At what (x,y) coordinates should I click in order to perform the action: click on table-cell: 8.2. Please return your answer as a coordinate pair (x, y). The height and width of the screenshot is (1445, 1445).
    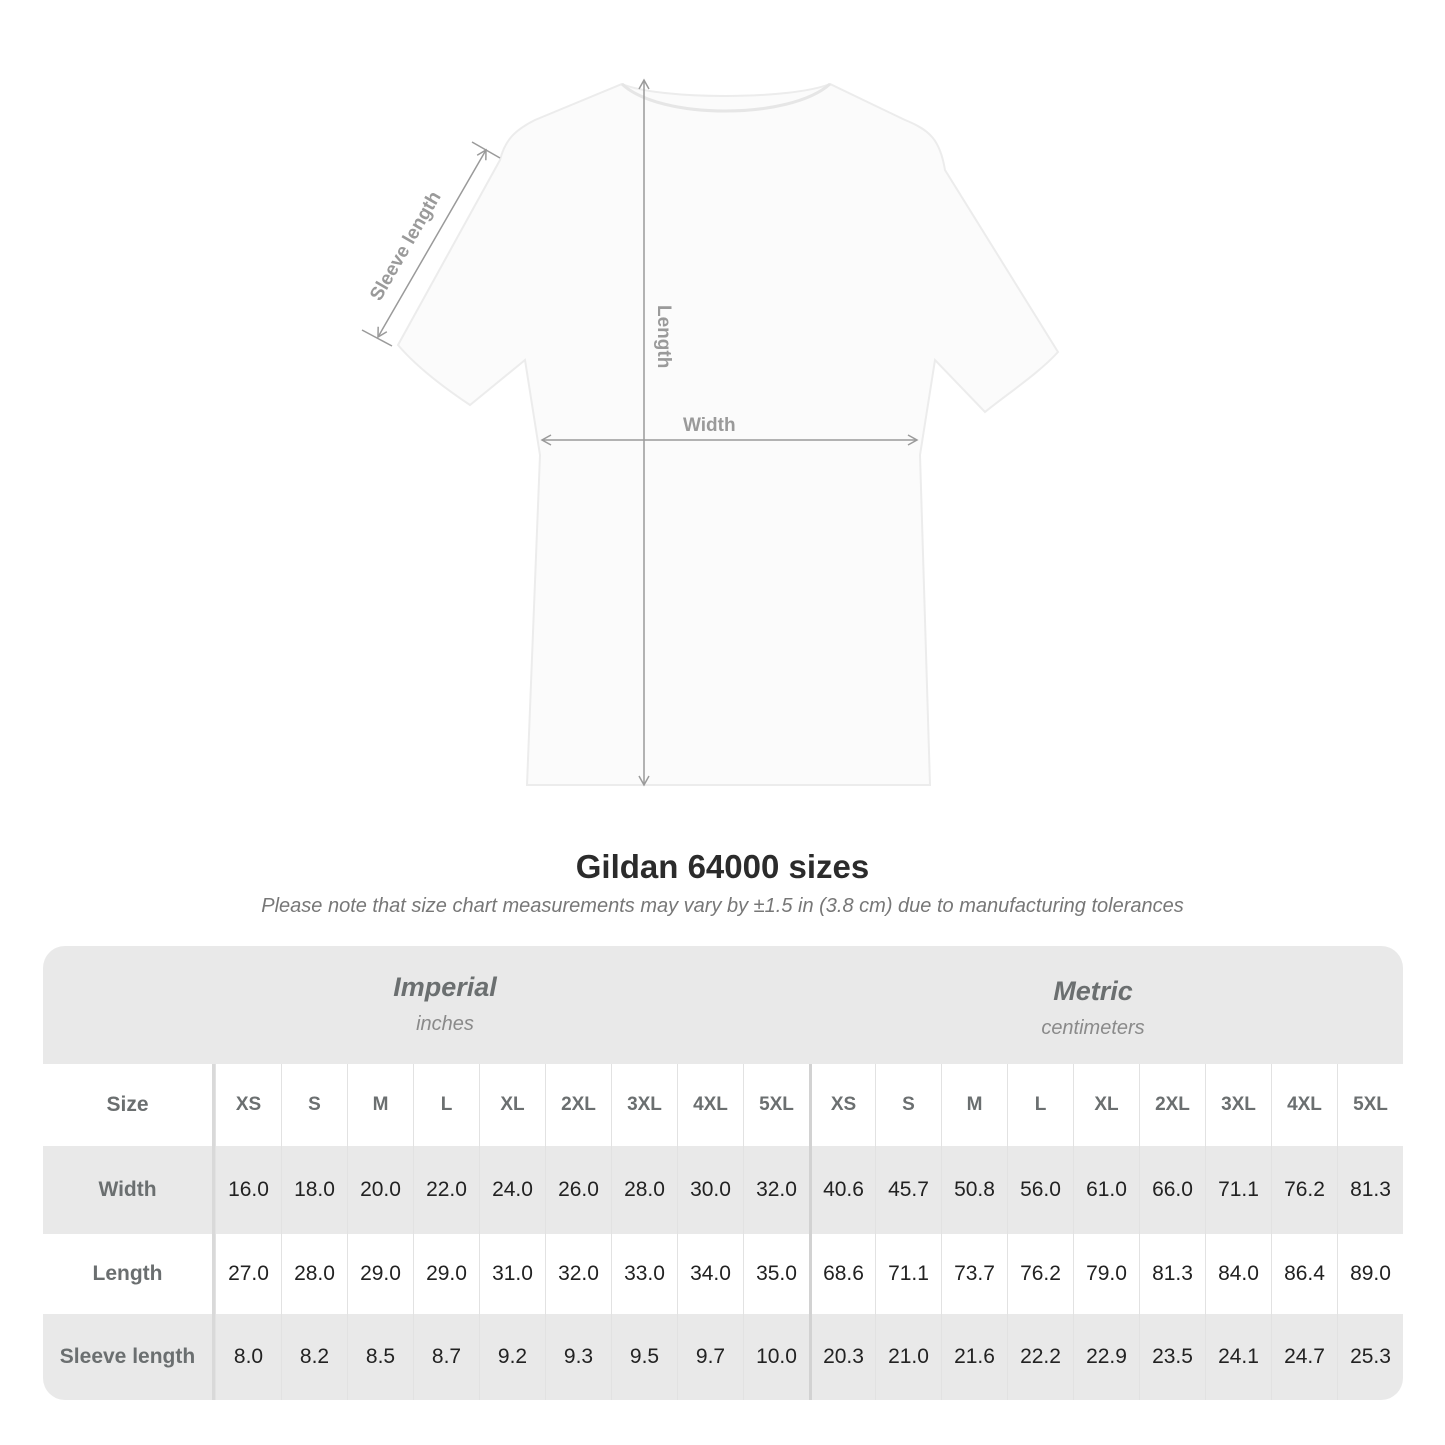
    Looking at the image, I should click on (314, 1357).